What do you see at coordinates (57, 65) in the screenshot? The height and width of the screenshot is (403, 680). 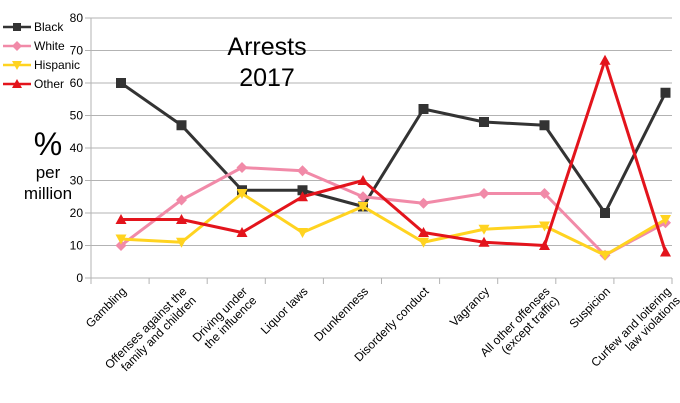 I see `legend-label-hispanic: Hispanic` at bounding box center [57, 65].